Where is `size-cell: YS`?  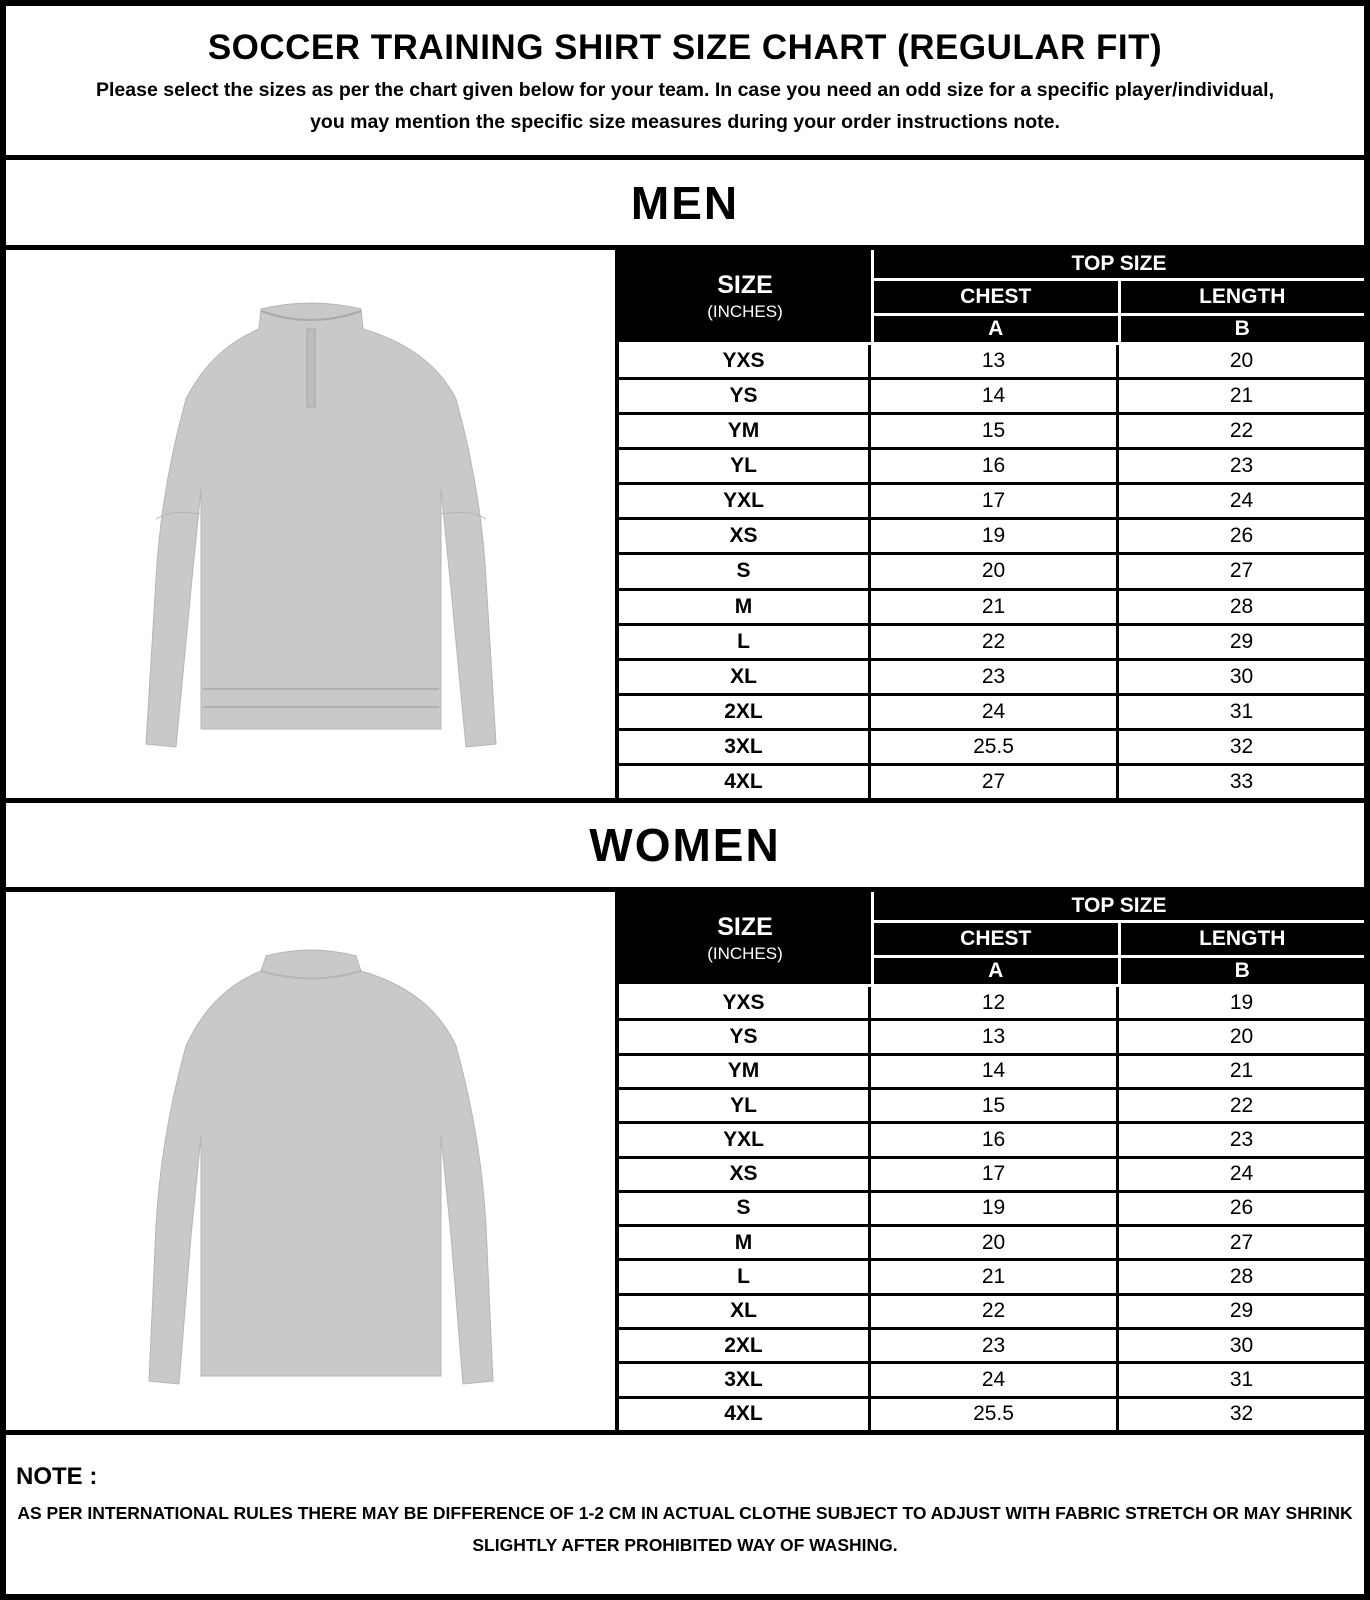 size-cell: YS is located at coordinates (743, 396).